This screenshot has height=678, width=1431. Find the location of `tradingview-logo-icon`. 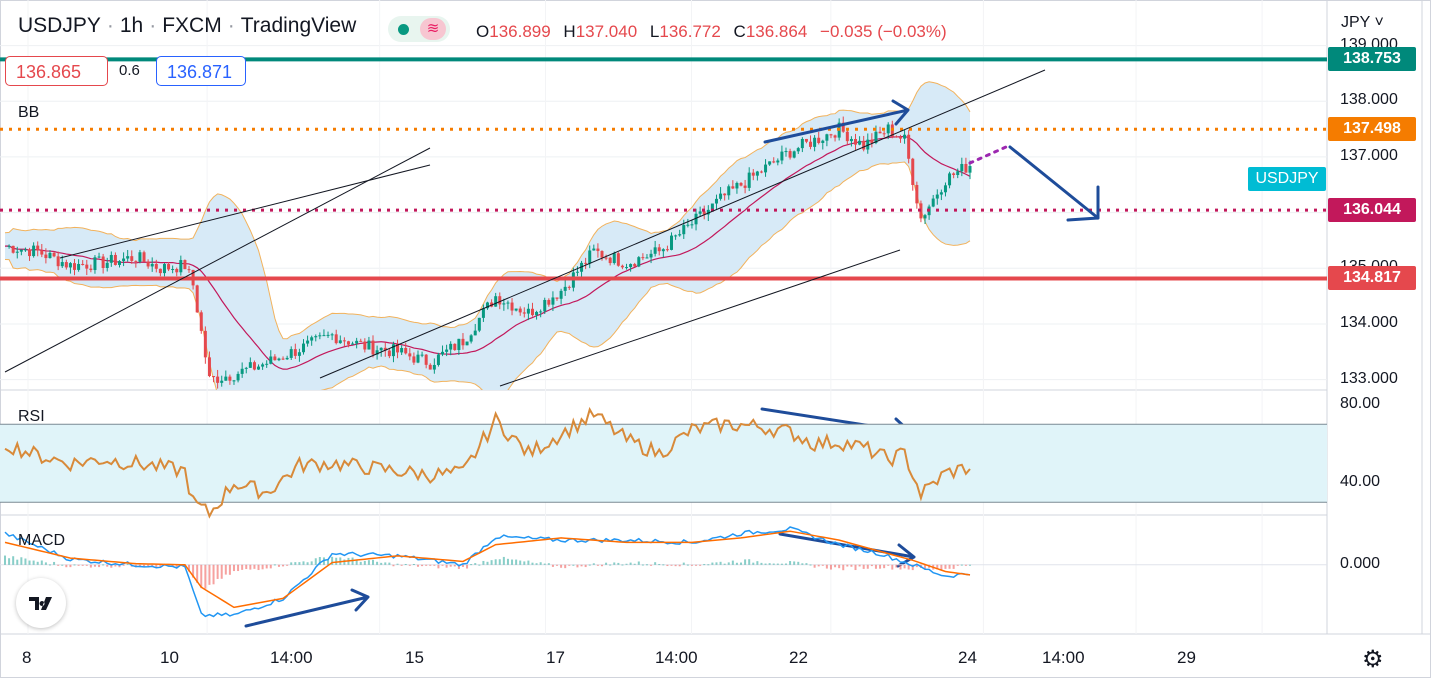

tradingview-logo-icon is located at coordinates (41, 603).